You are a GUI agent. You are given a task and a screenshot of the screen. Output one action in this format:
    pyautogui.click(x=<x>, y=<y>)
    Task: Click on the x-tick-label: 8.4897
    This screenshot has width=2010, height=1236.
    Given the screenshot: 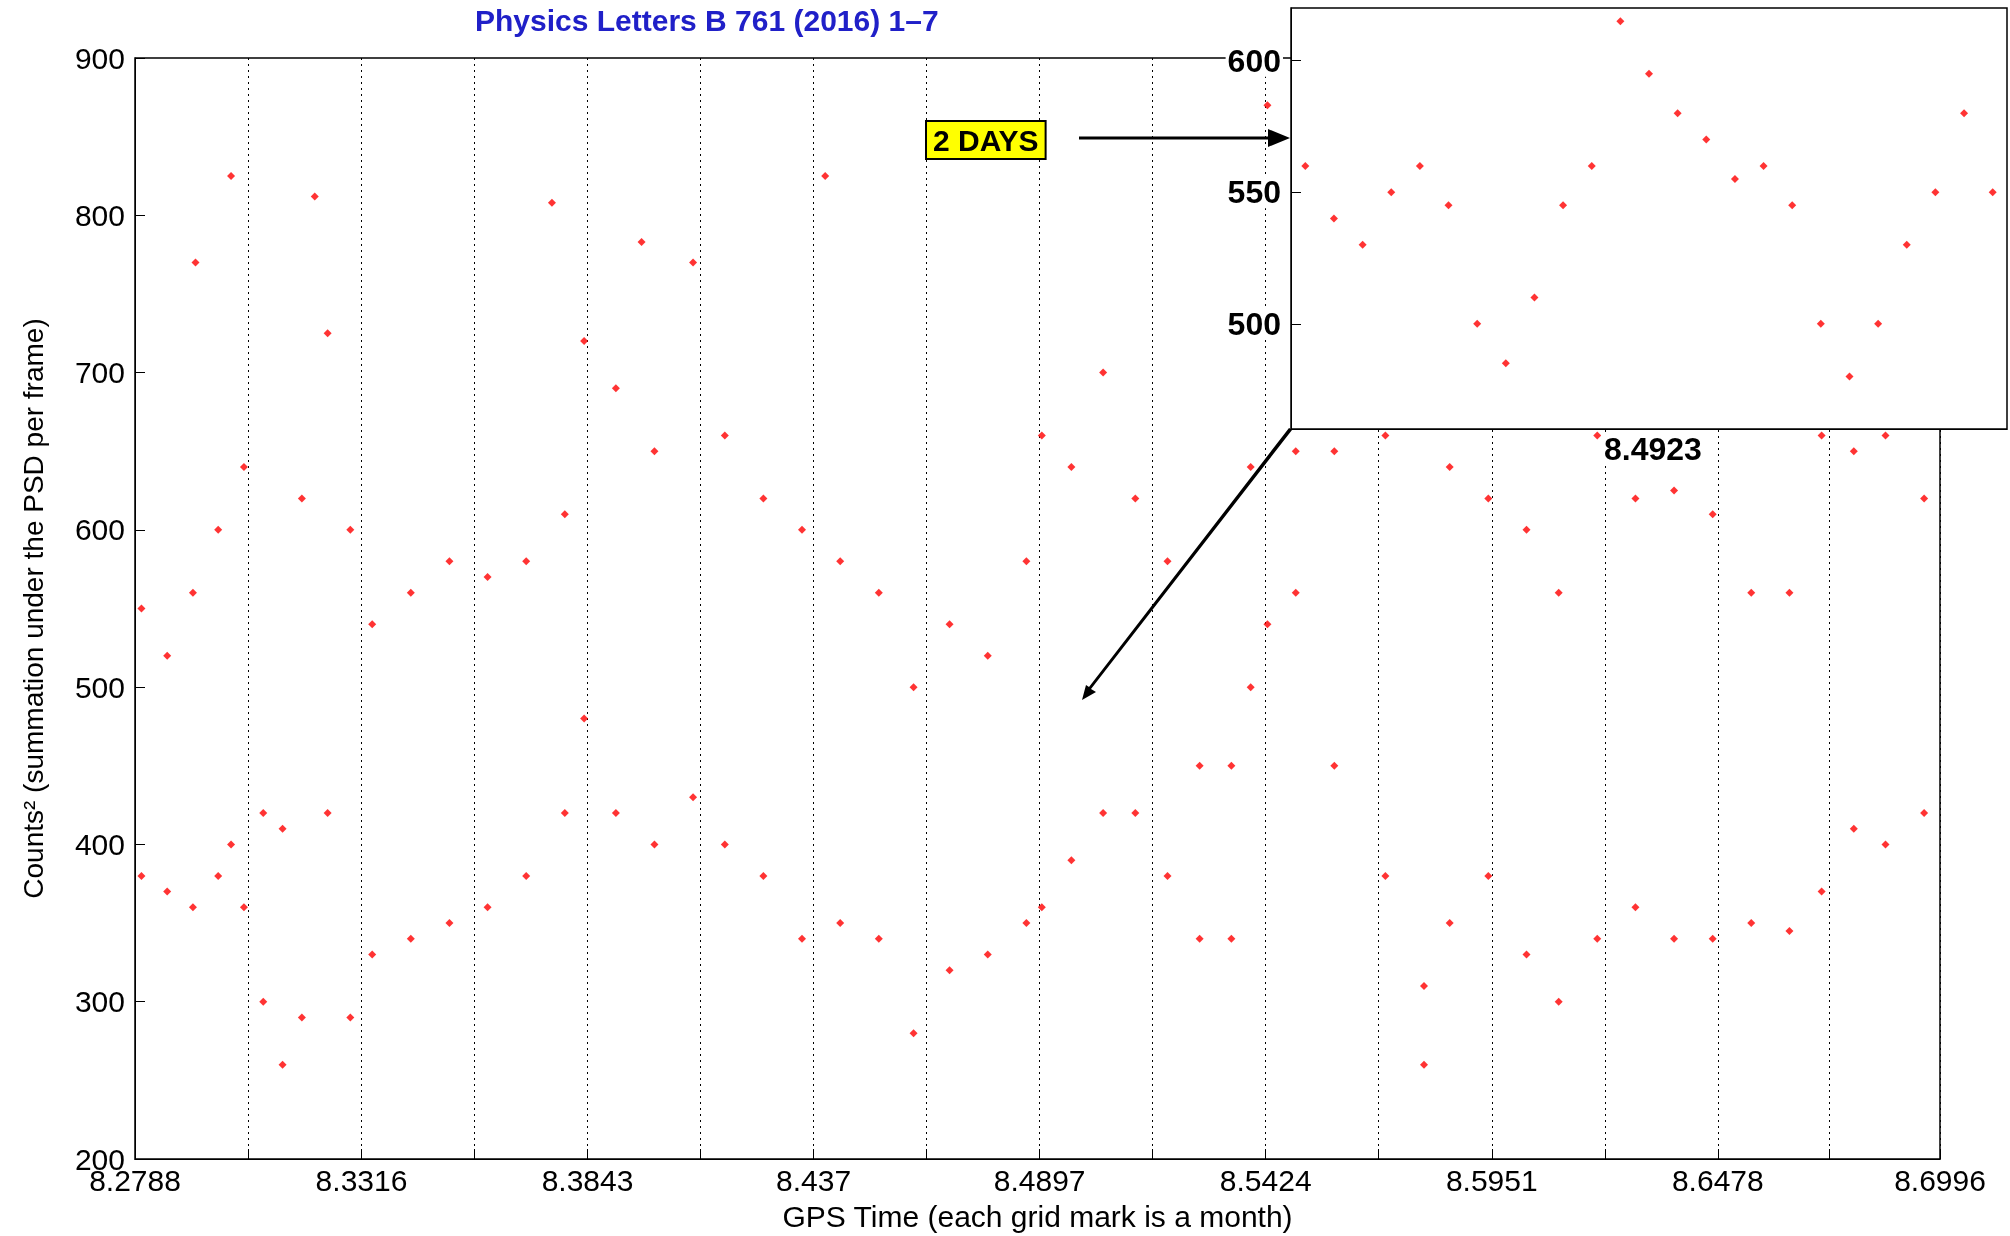 What is the action you would take?
    pyautogui.click(x=1039, y=1180)
    